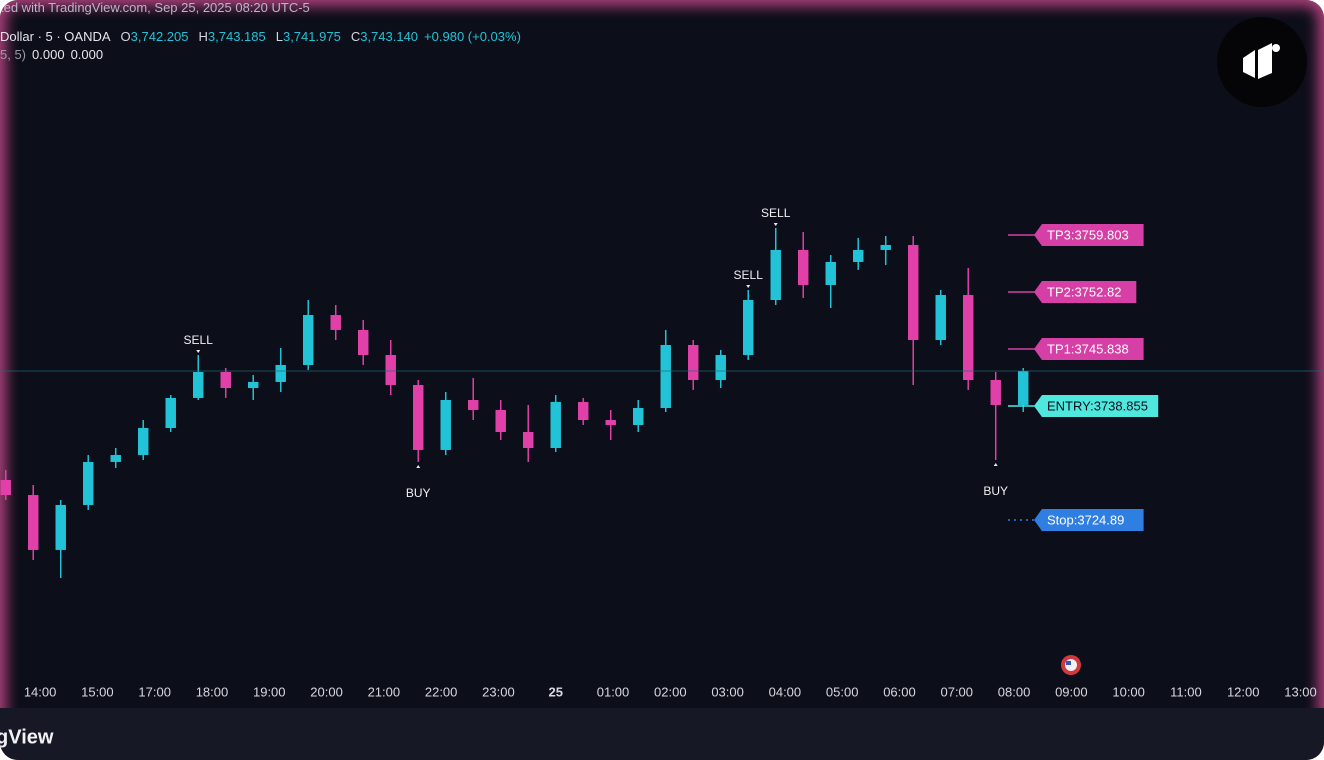 This screenshot has width=1324, height=760. What do you see at coordinates (269, 691) in the screenshot?
I see `x-tick-label: 19:00` at bounding box center [269, 691].